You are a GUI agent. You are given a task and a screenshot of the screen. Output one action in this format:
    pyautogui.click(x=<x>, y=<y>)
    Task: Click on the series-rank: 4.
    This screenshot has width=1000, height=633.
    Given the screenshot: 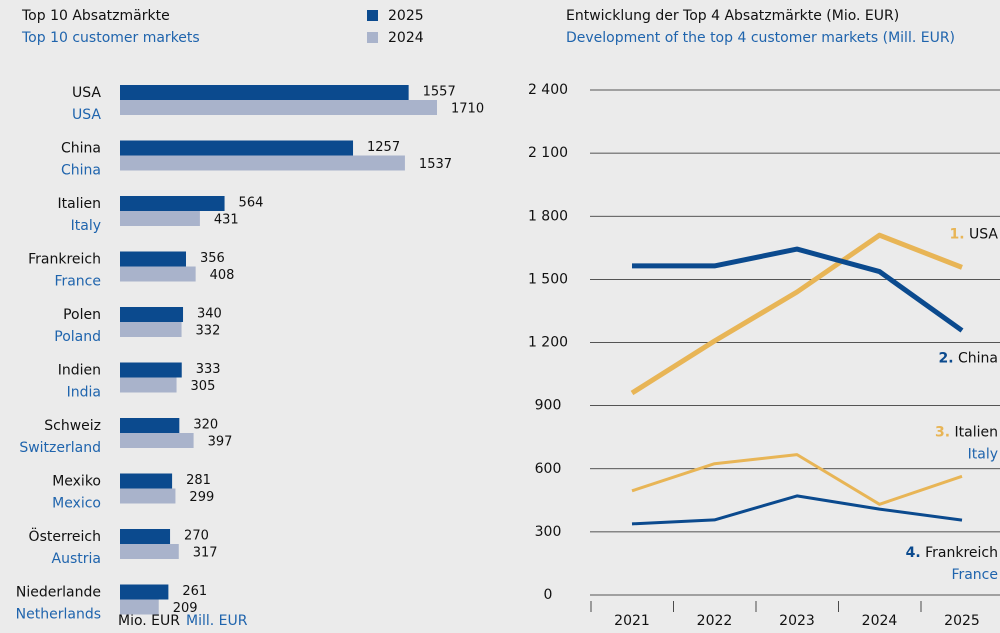 What is the action you would take?
    pyautogui.click(x=913, y=553)
    